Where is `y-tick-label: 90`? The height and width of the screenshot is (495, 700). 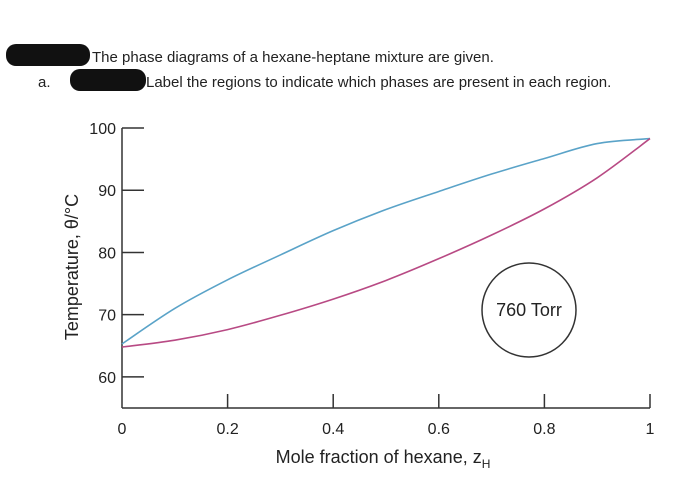
y-tick-label: 90 is located at coordinates (107, 191).